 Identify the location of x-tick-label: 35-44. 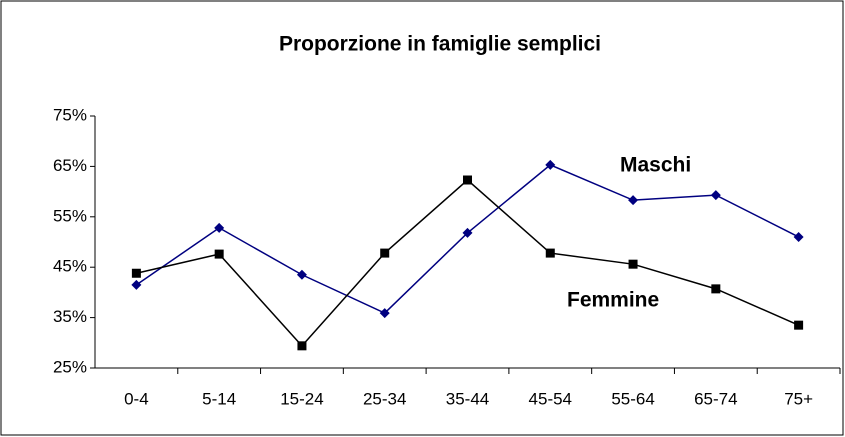
(467, 398).